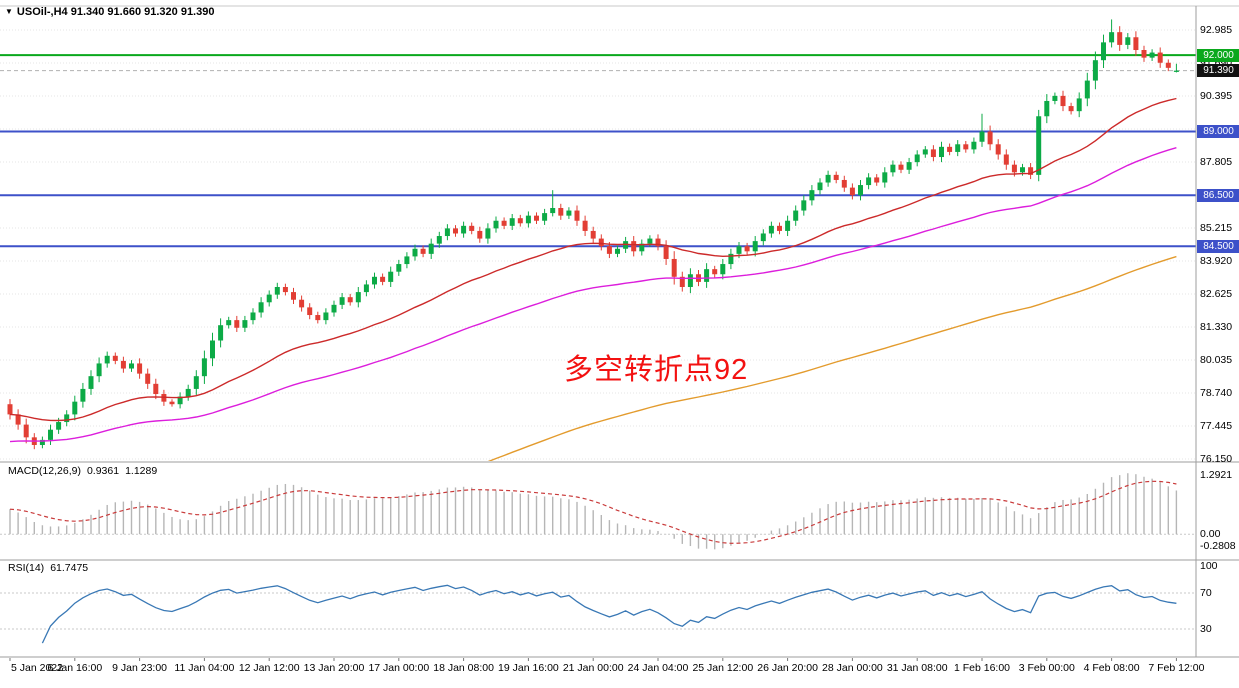 This screenshot has height=688, width=1239. I want to click on macd-pane, so click(598, 511).